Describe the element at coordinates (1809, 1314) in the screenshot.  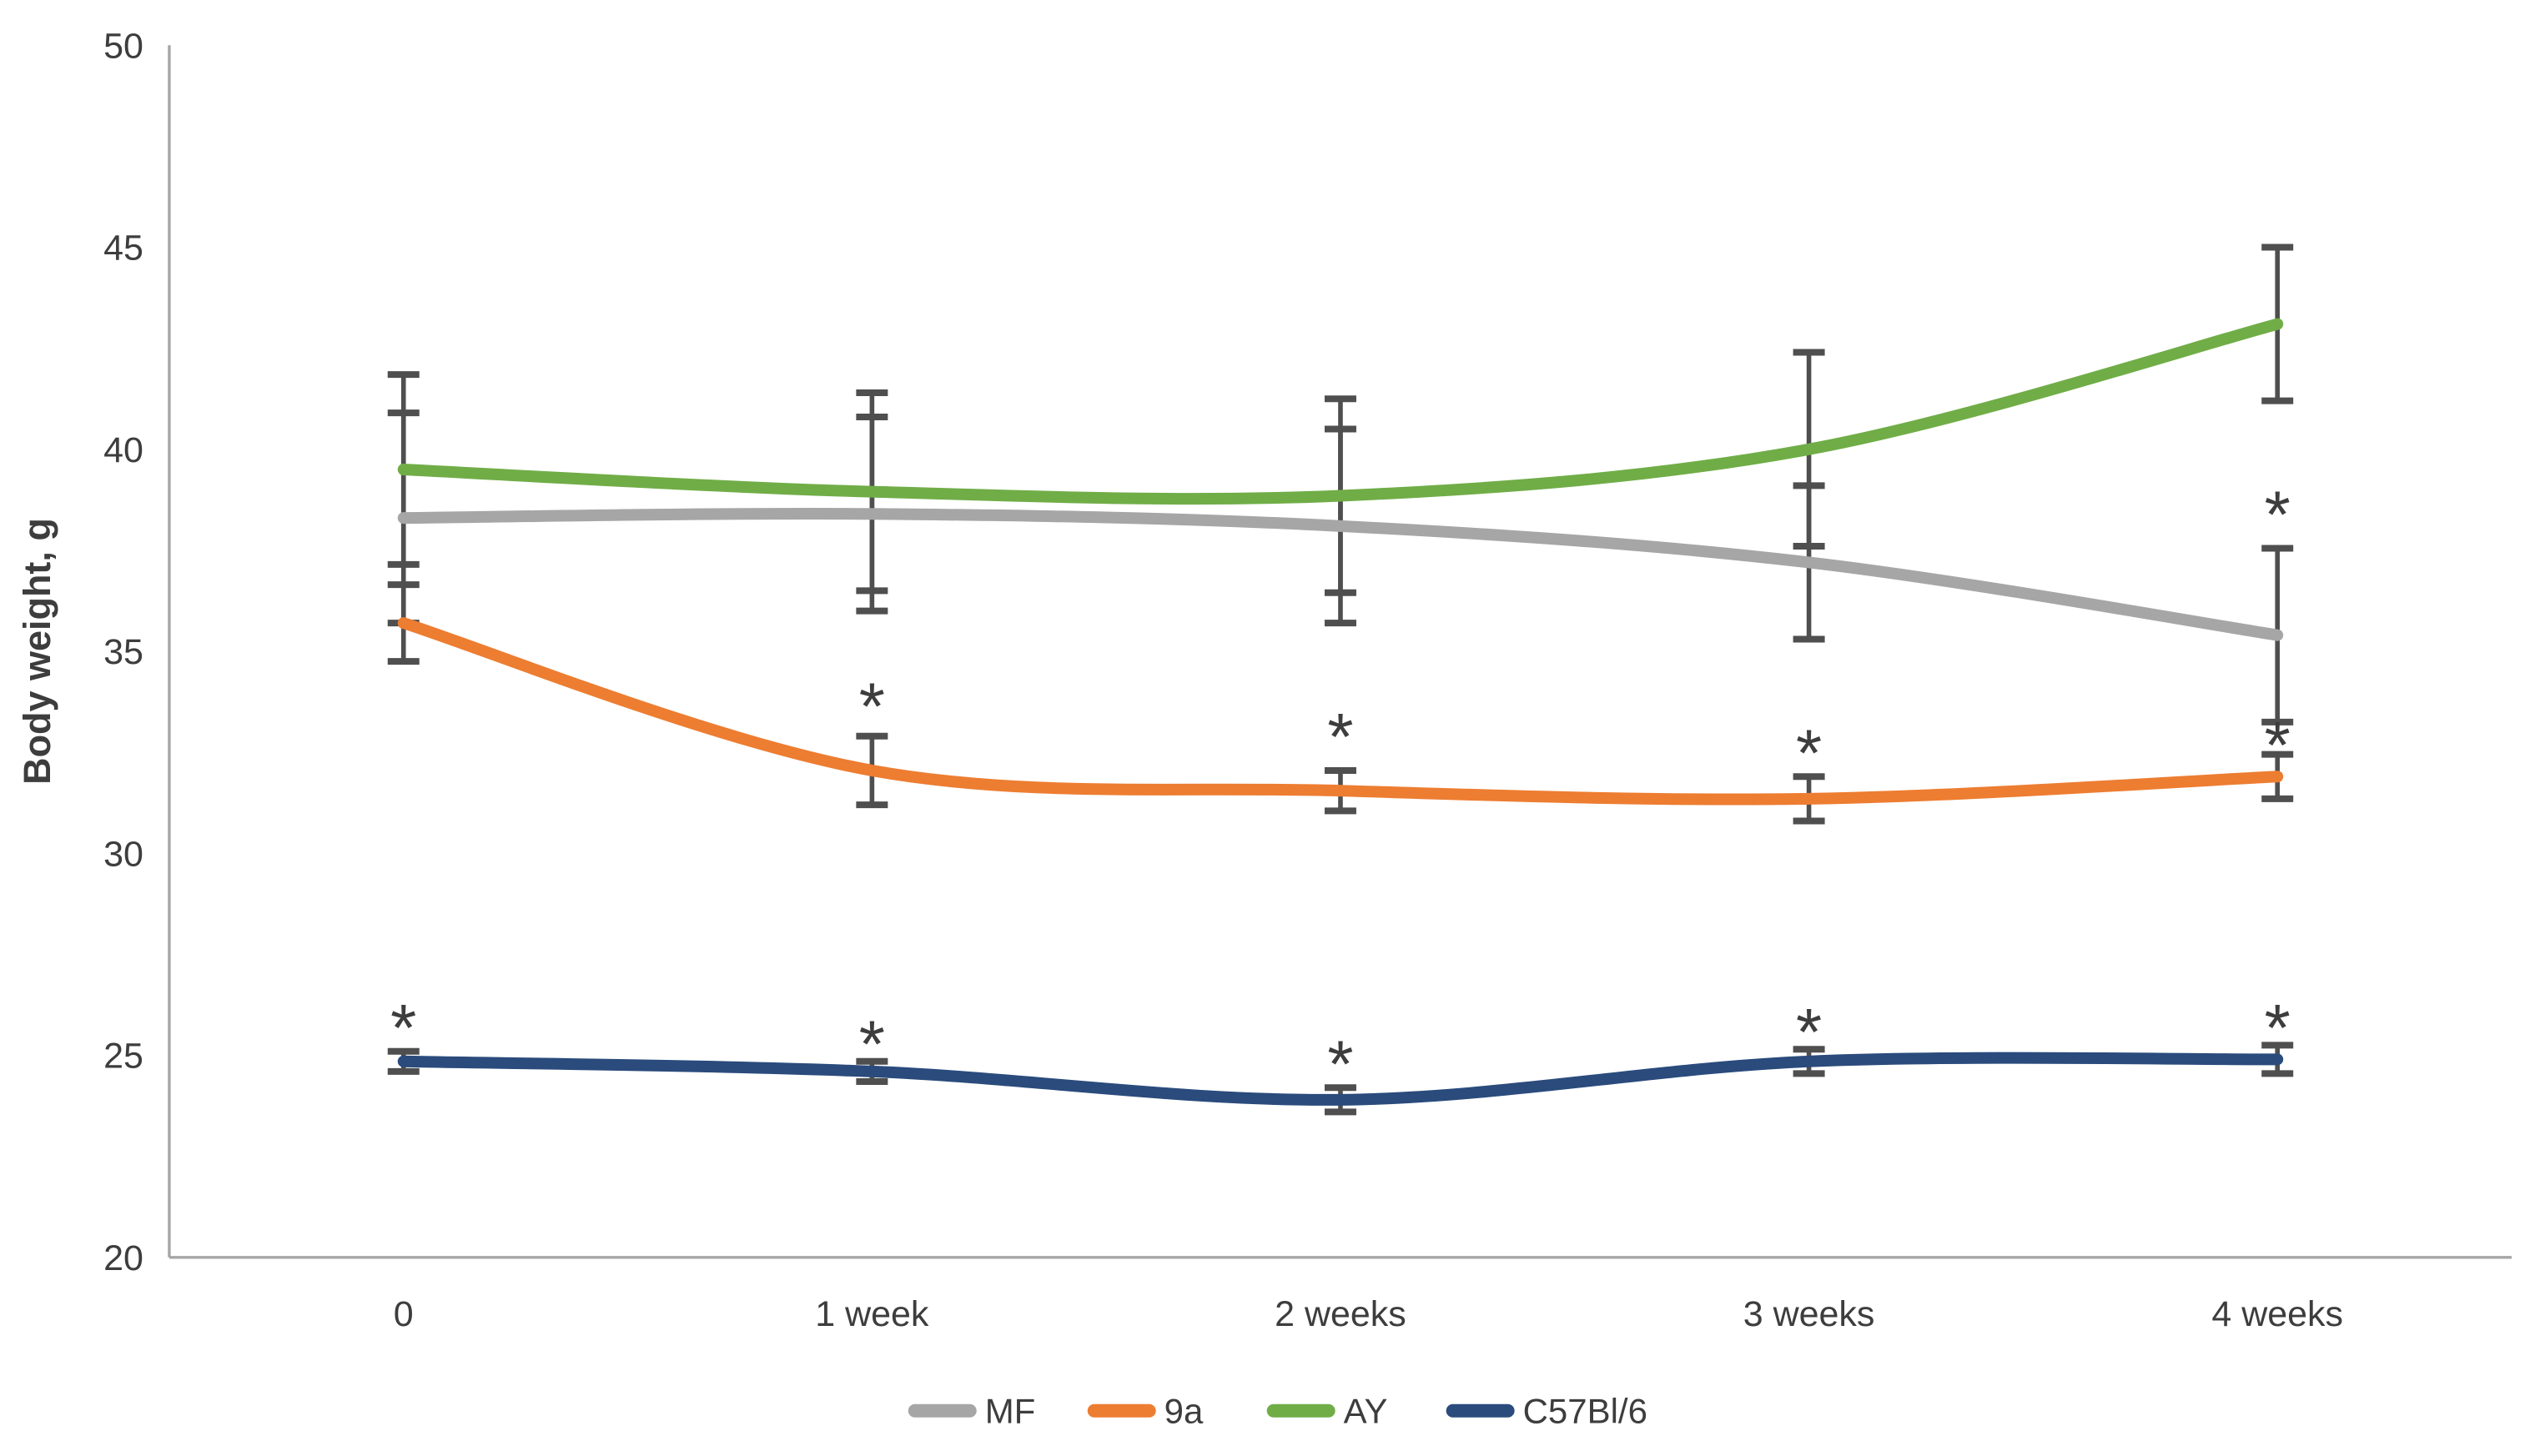
I see `x-axis-label: 3 weeks` at that location.